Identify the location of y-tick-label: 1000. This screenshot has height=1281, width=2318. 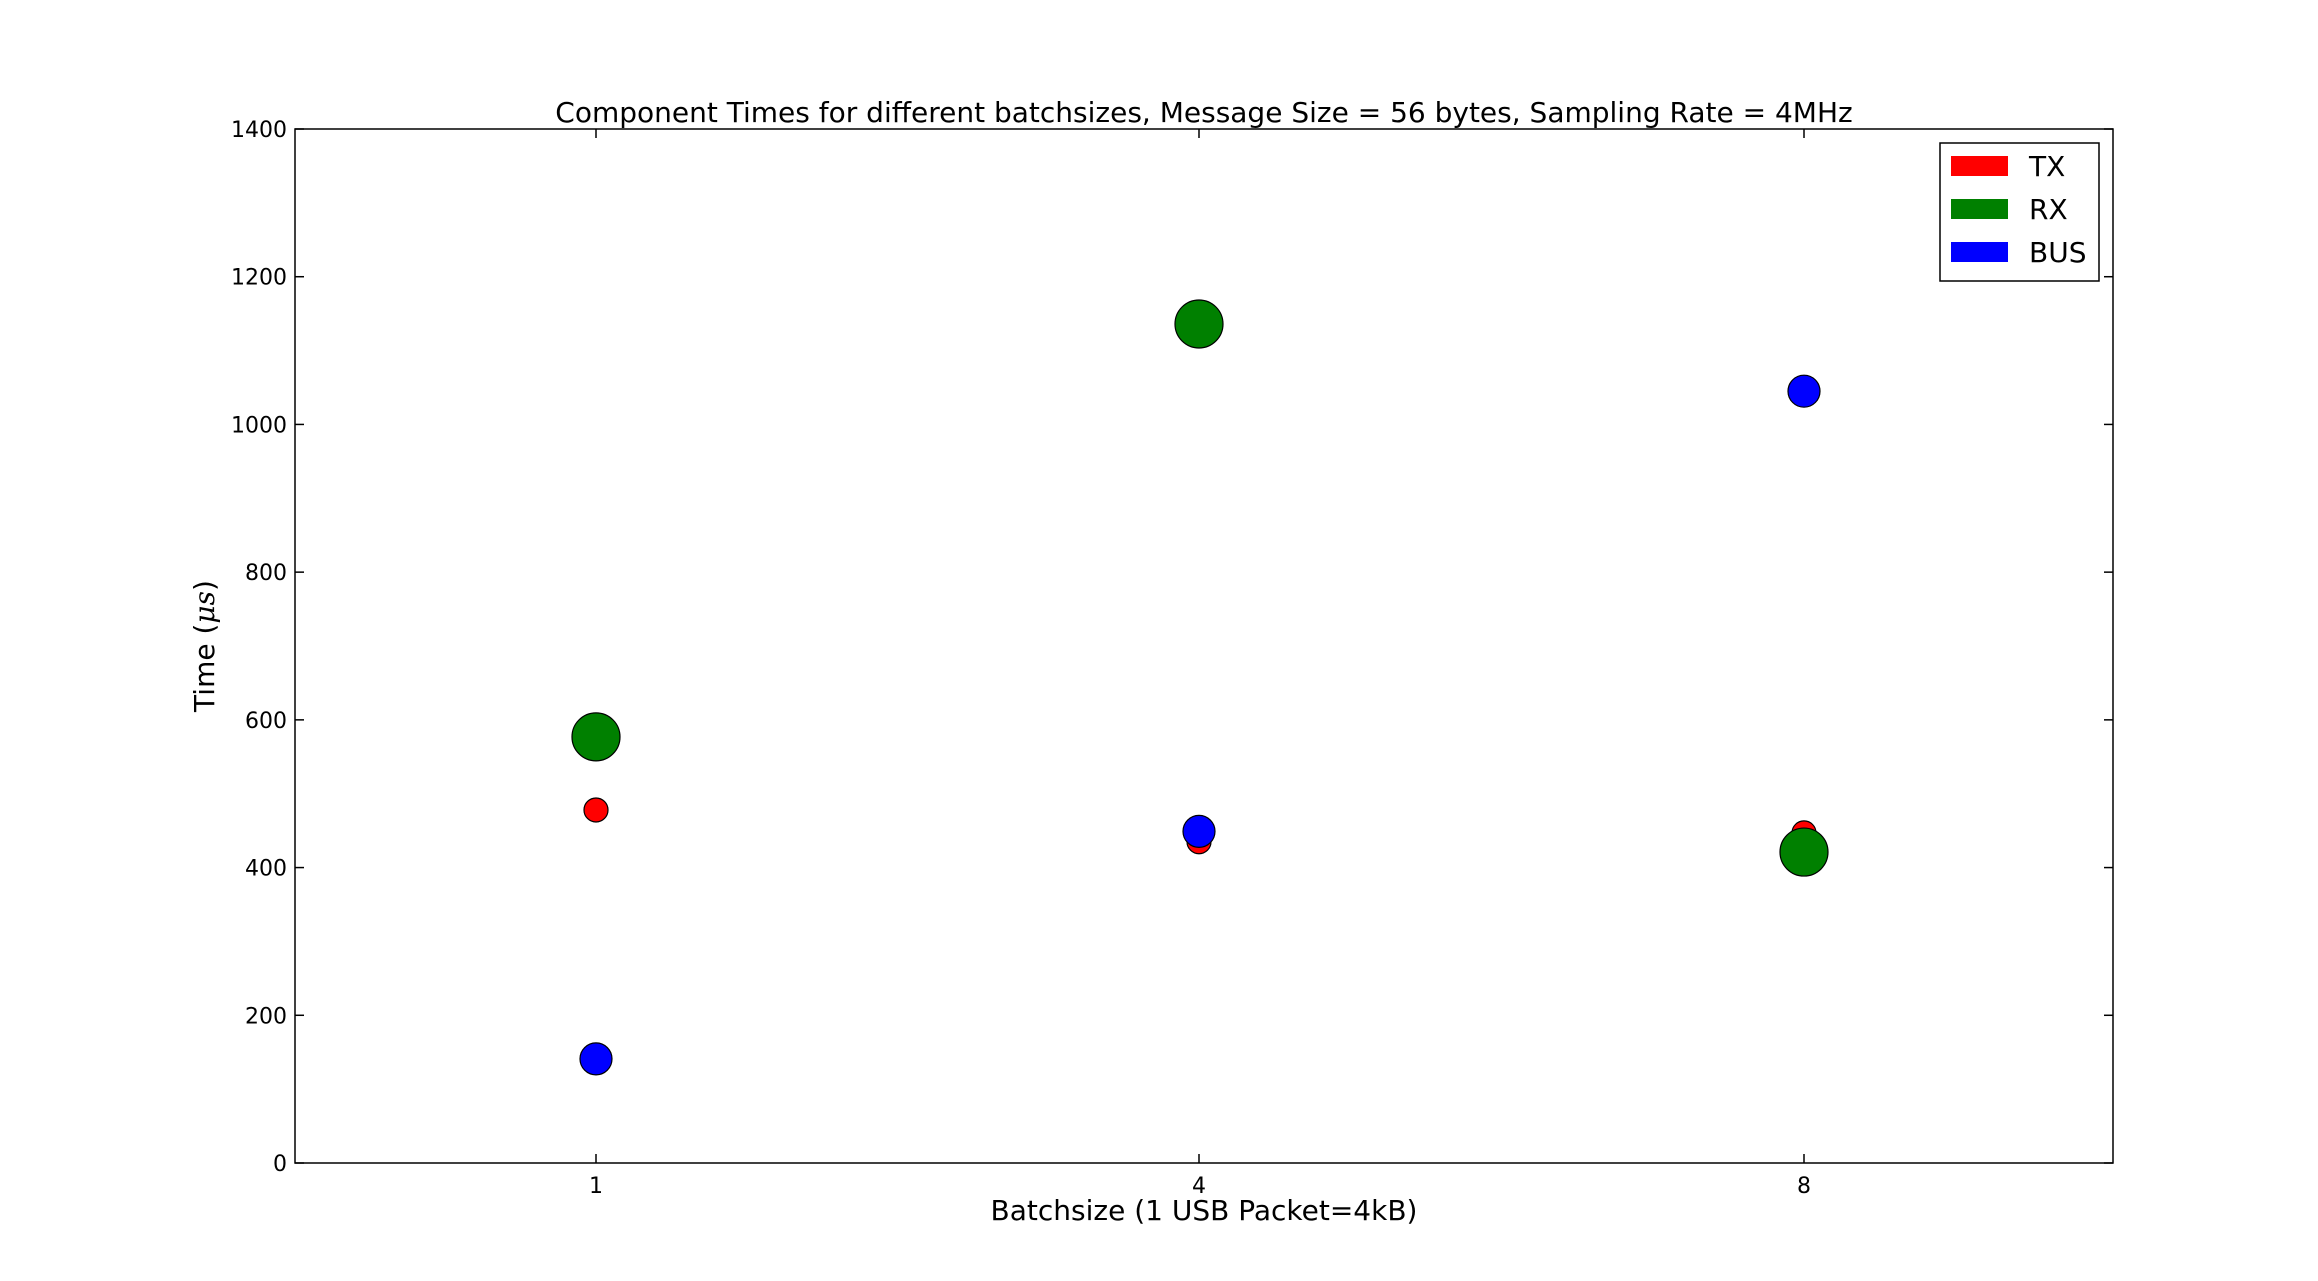
(259, 425).